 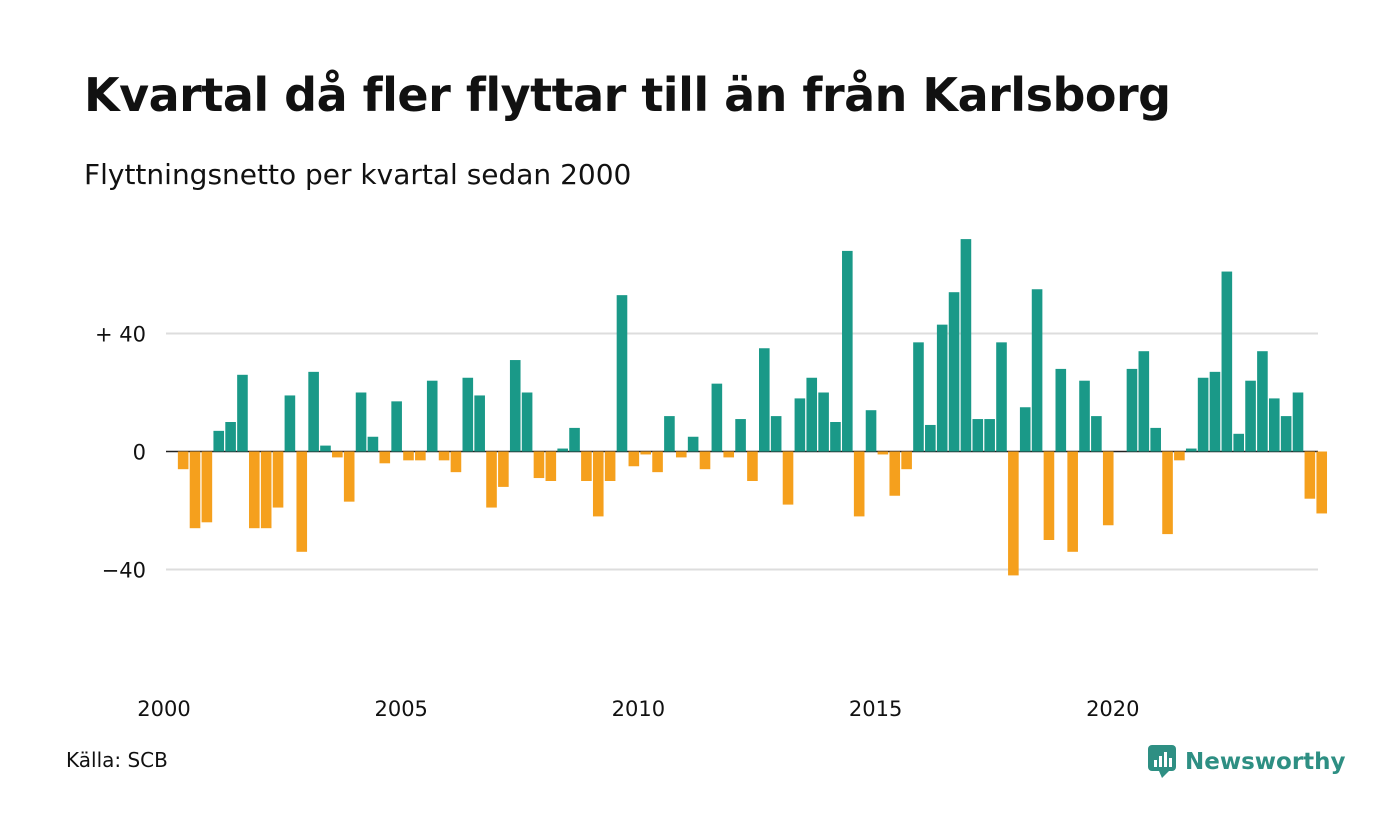 What do you see at coordinates (875, 709) in the screenshot?
I see `x-tick-label: 2015` at bounding box center [875, 709].